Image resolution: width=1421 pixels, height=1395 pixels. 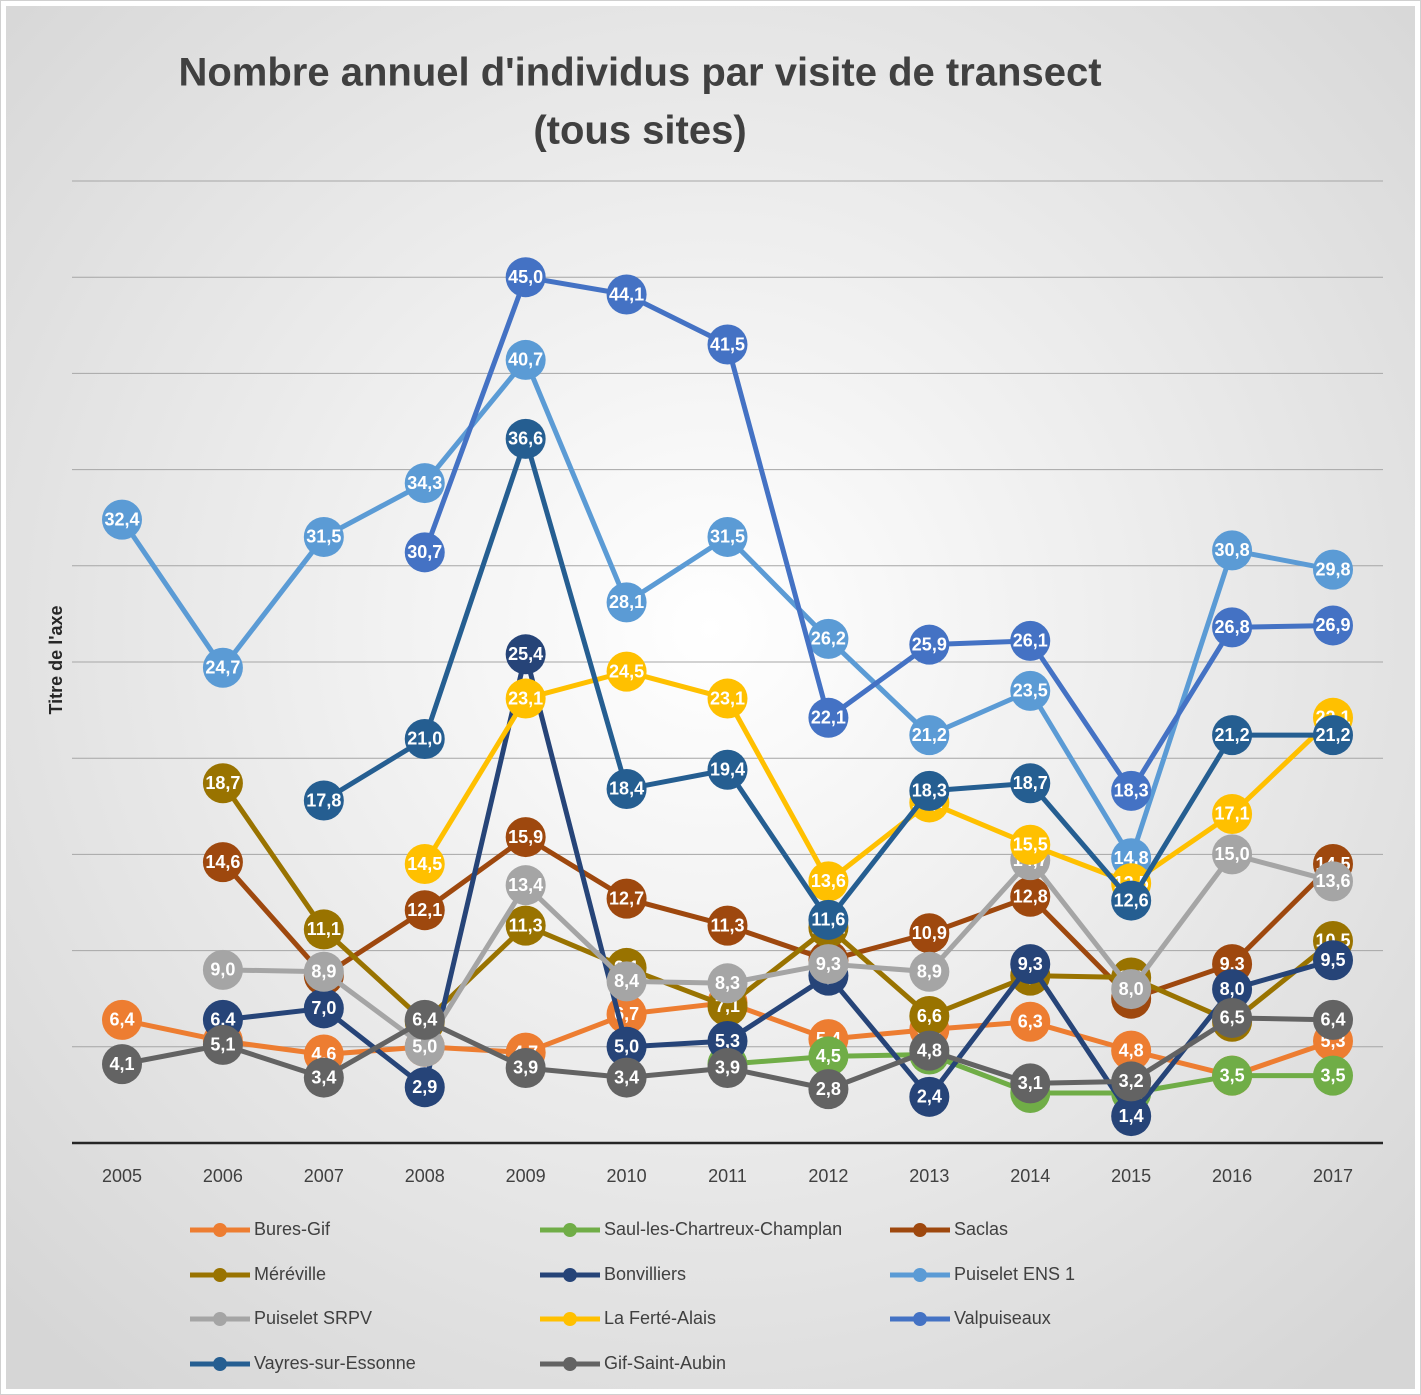 What do you see at coordinates (1030, 845) in the screenshot?
I see `value-label: 15,5` at bounding box center [1030, 845].